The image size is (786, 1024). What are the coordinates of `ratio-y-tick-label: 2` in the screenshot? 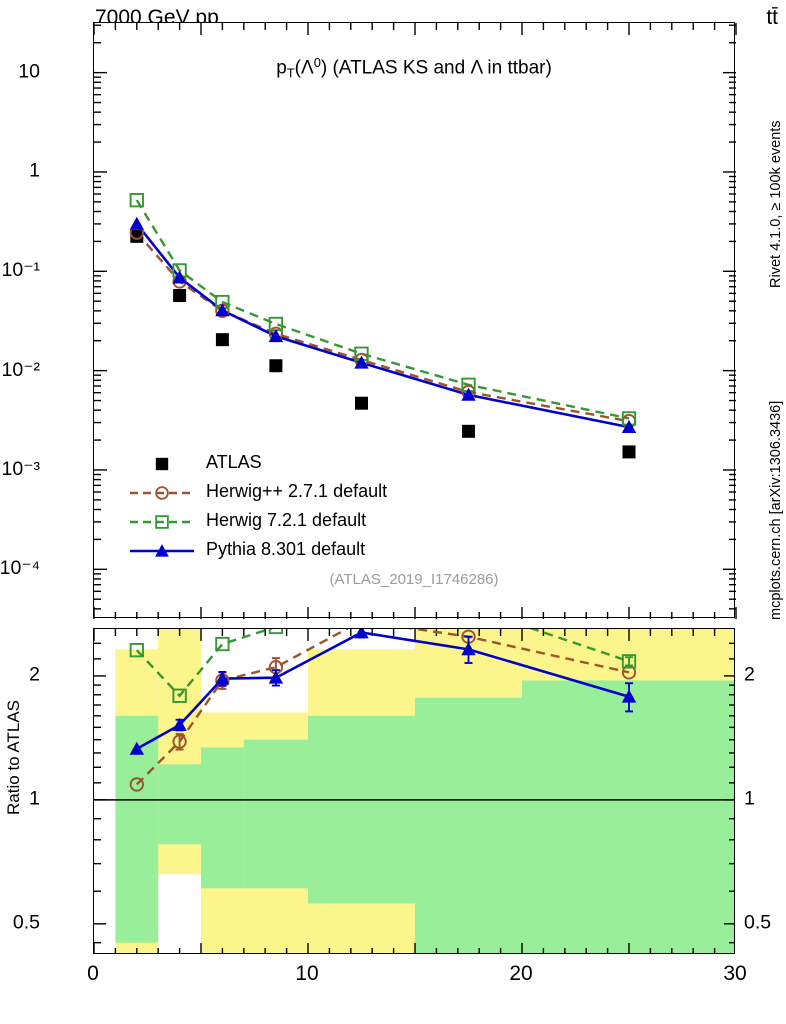 It's located at (34, 674).